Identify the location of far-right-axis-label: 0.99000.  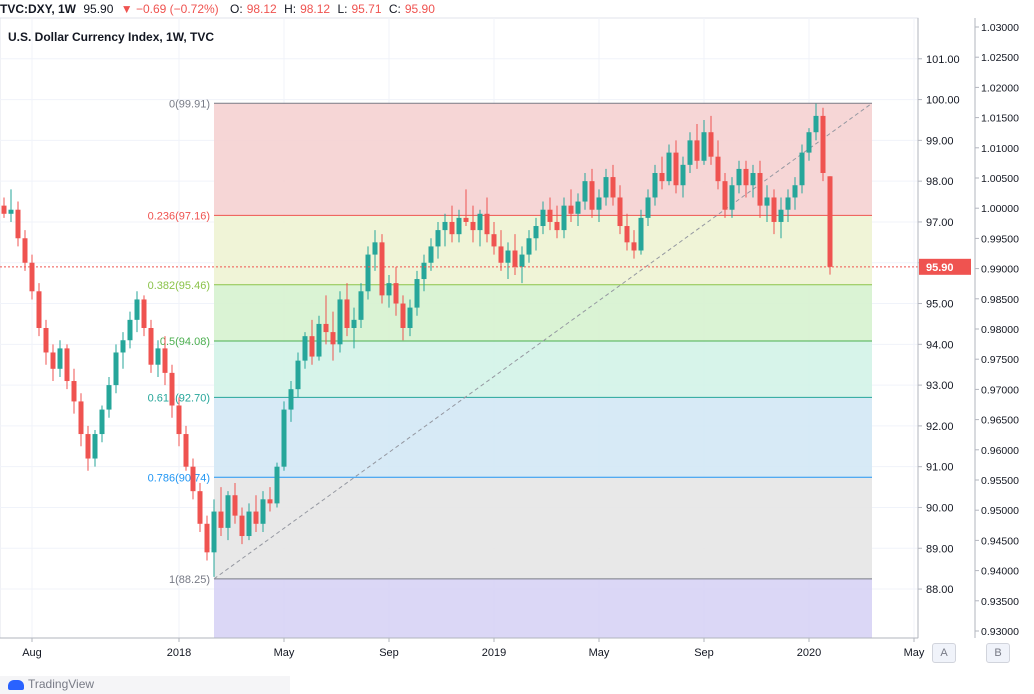
(1000, 270).